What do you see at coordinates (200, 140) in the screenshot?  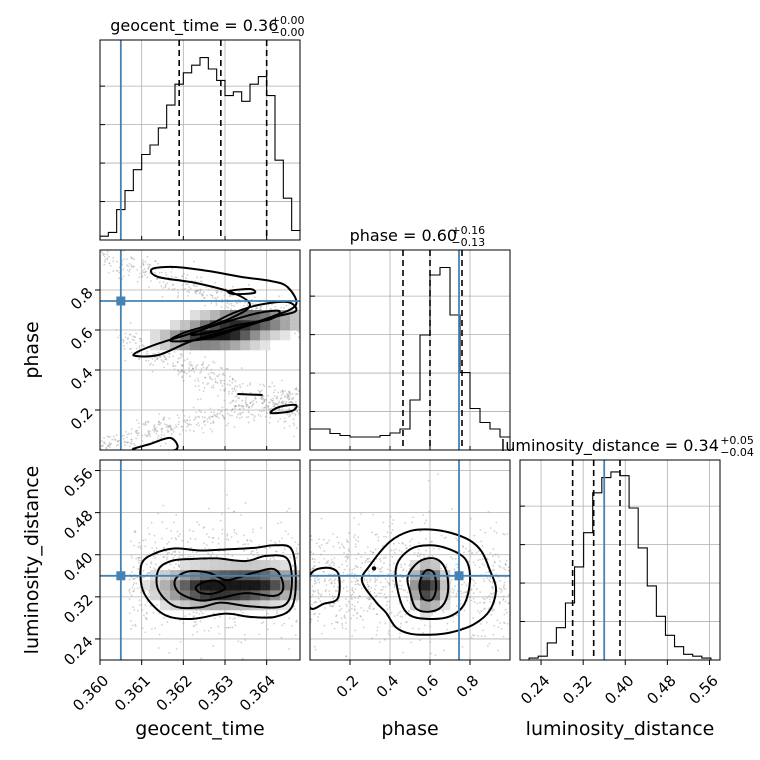 I see `panel-frame` at bounding box center [200, 140].